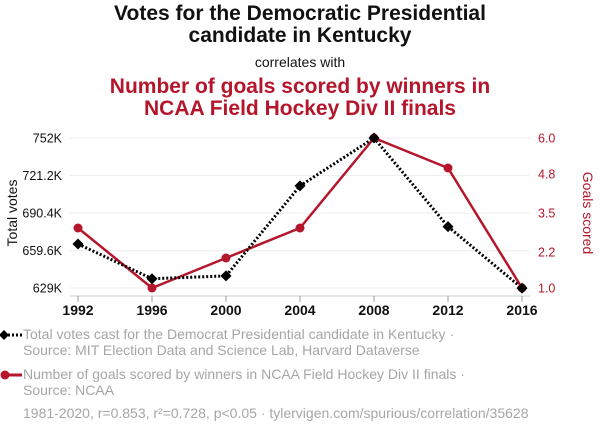  I want to click on x-tick-label: 1996, so click(151, 310).